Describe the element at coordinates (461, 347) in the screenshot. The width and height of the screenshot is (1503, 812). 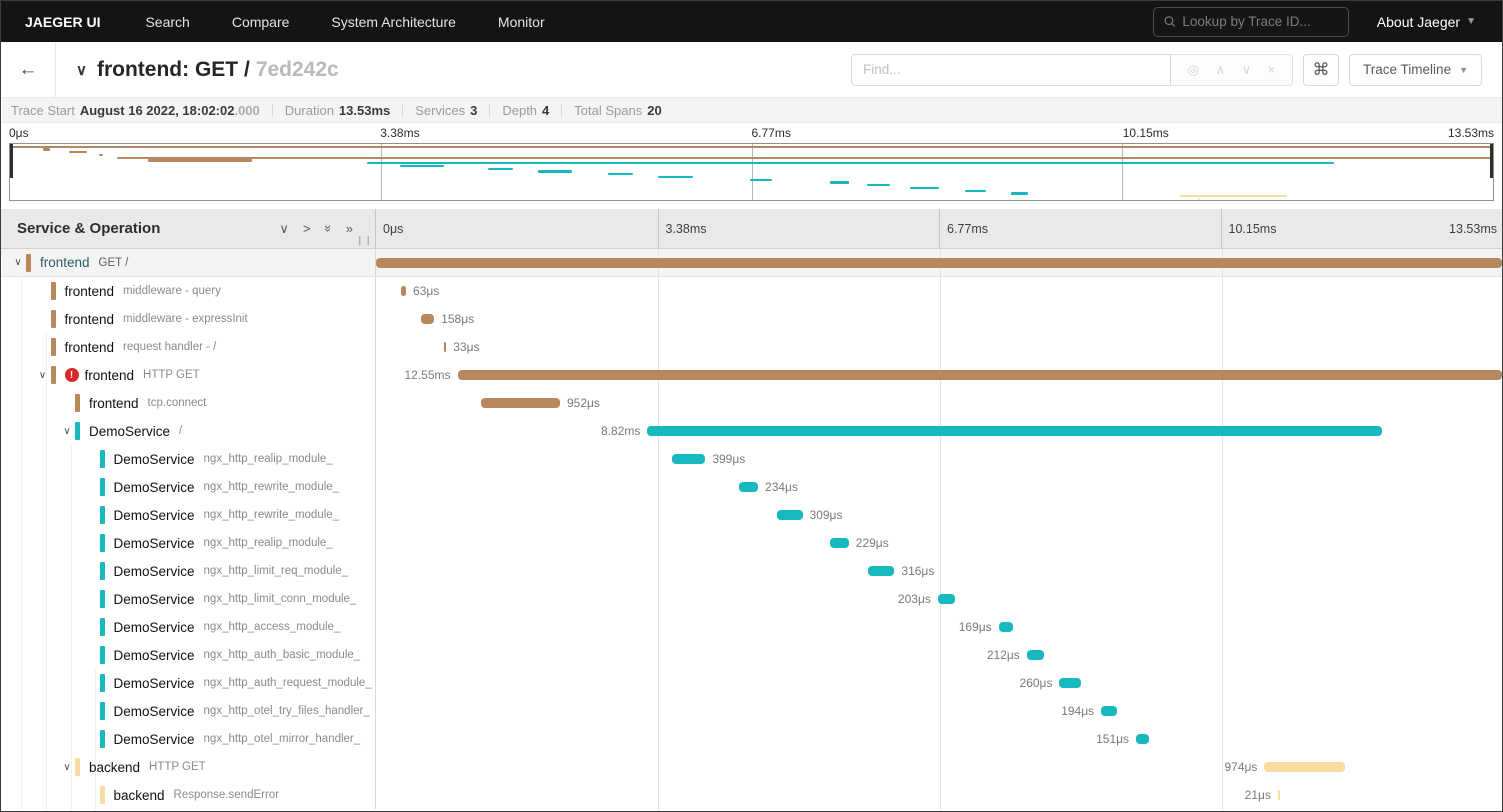
I see `span-duration-bar: 33μs` at that location.